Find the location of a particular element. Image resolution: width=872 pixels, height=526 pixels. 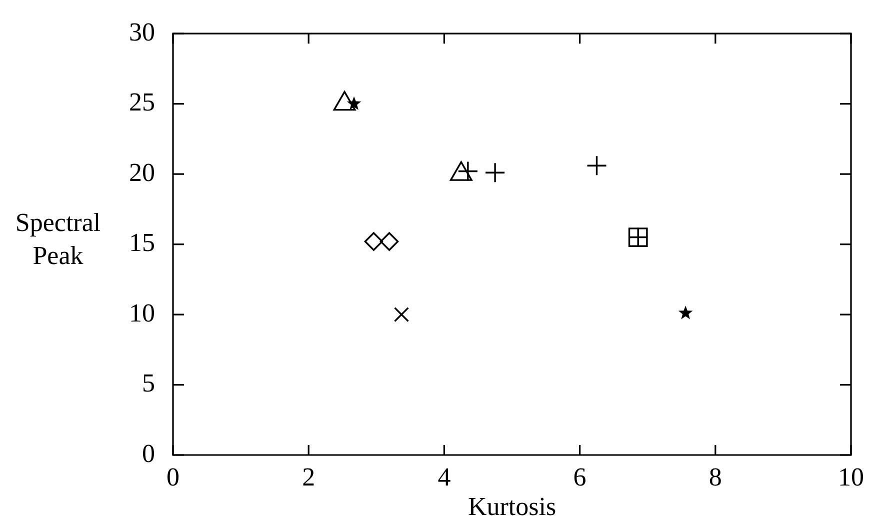

y-tick-label: 15 is located at coordinates (142, 243).